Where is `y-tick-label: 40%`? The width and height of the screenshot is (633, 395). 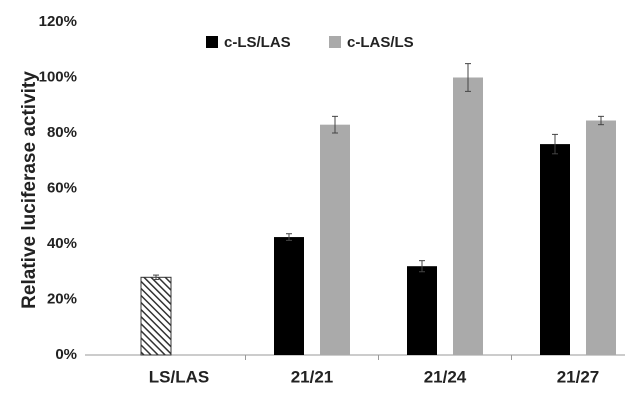 y-tick-label: 40% is located at coordinates (62, 243).